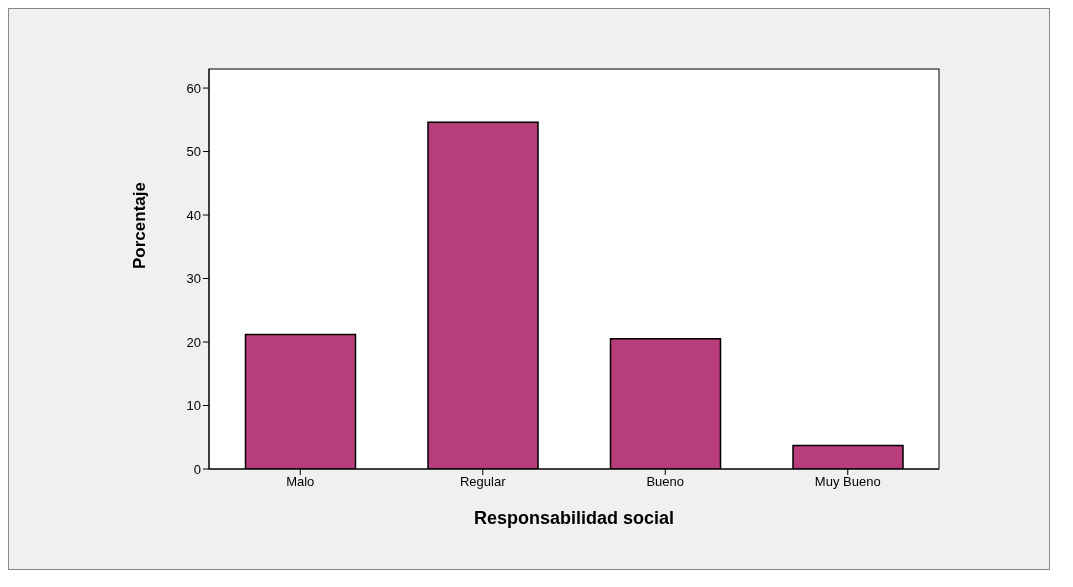  What do you see at coordinates (847, 482) in the screenshot?
I see `x-tick-label: Muy Bueno` at bounding box center [847, 482].